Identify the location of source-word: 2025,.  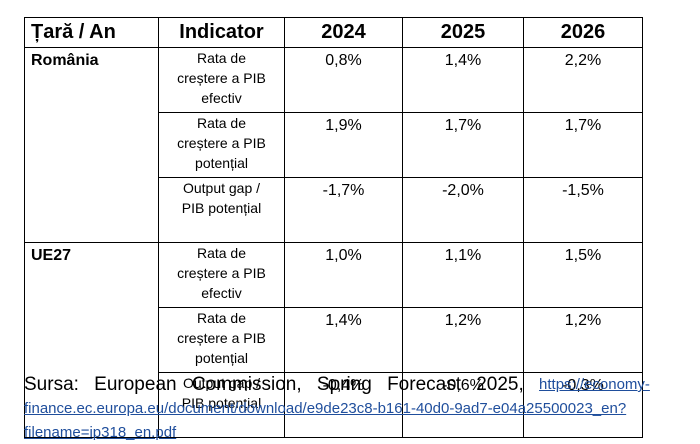
(500, 384).